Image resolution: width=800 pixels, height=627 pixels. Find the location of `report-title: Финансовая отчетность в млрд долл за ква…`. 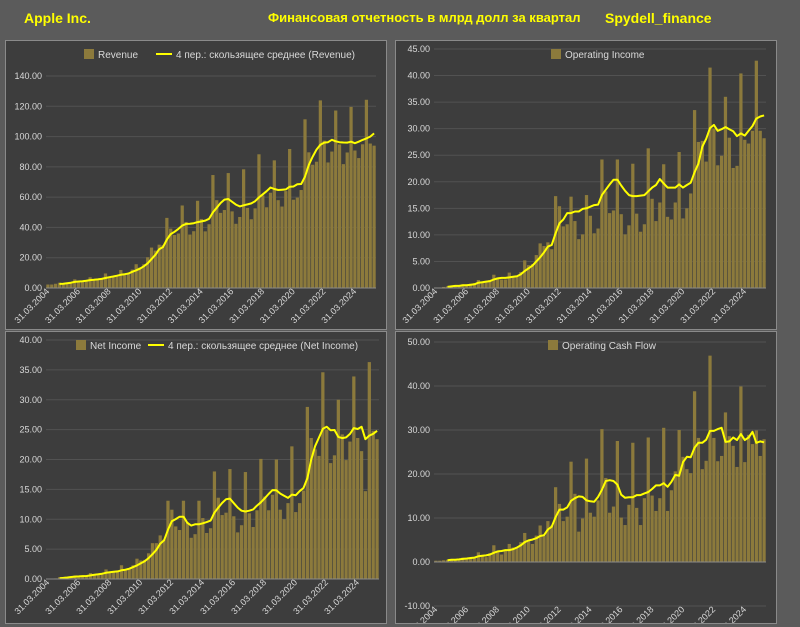

report-title: Финансовая отчетность в млрд долл за ква… is located at coordinates (424, 17).